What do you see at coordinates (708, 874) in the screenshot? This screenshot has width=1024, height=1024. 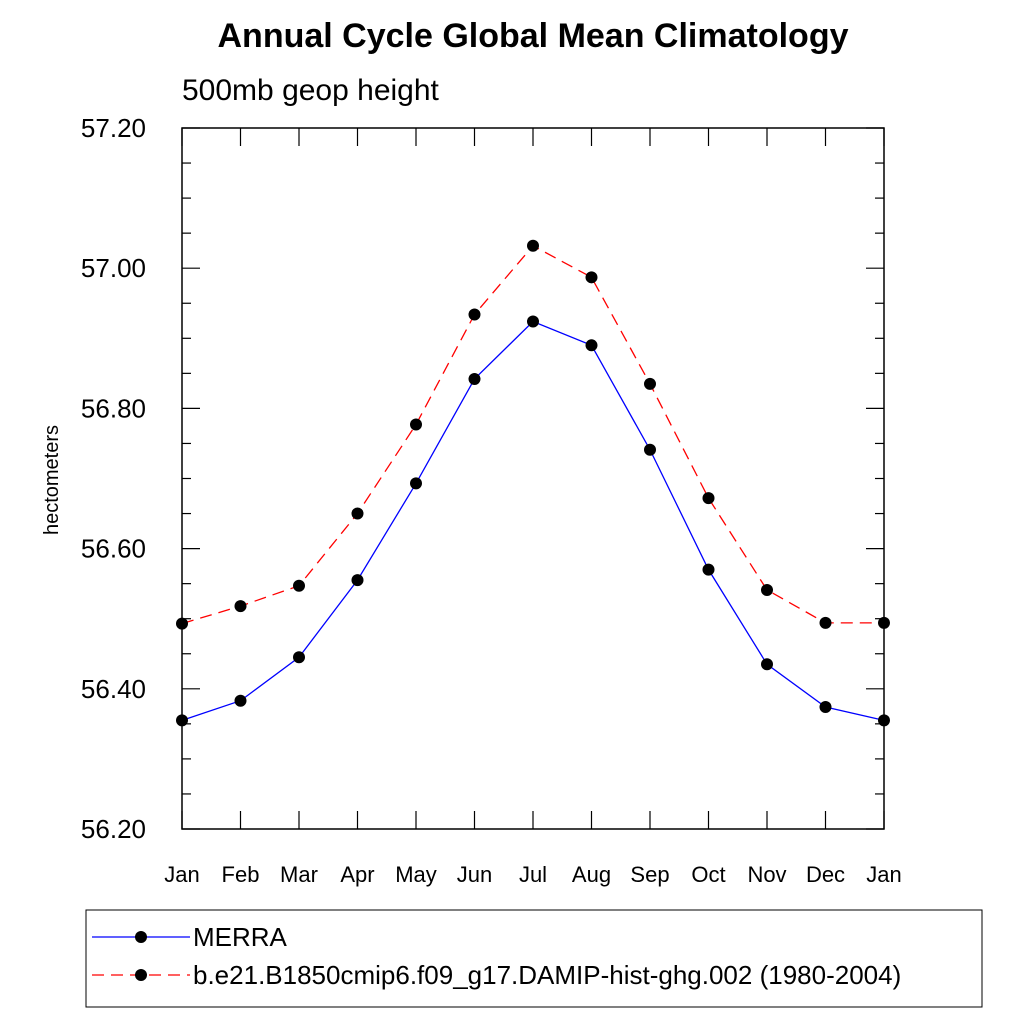 I see `x-tick-label: Oct` at bounding box center [708, 874].